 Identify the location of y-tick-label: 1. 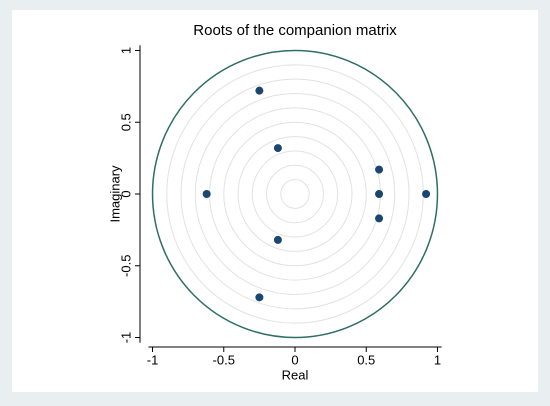
(125, 50).